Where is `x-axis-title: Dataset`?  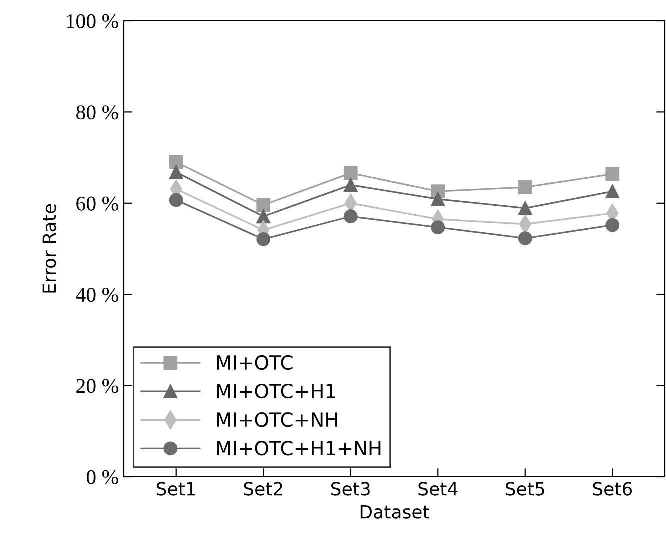 x-axis-title: Dataset is located at coordinates (395, 512).